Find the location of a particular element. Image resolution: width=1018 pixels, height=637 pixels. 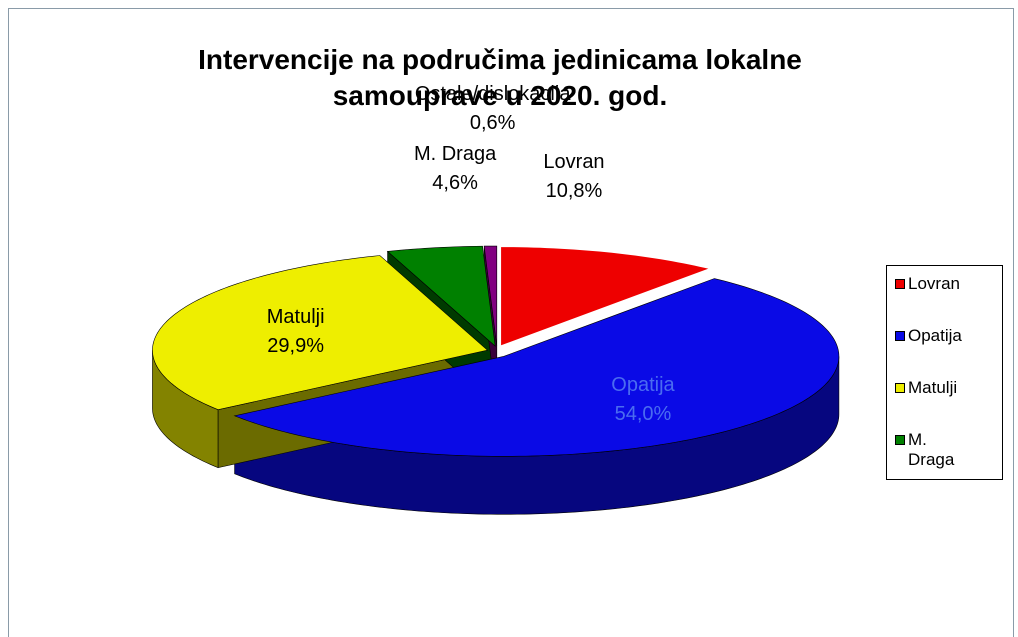

category-label: Lovran is located at coordinates (574, 161).